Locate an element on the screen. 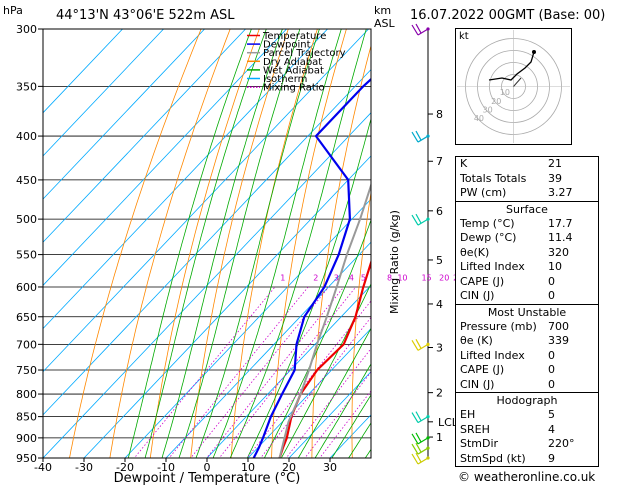 This screenshot has width=629, height=486. index-value: 21 is located at coordinates (555, 163).